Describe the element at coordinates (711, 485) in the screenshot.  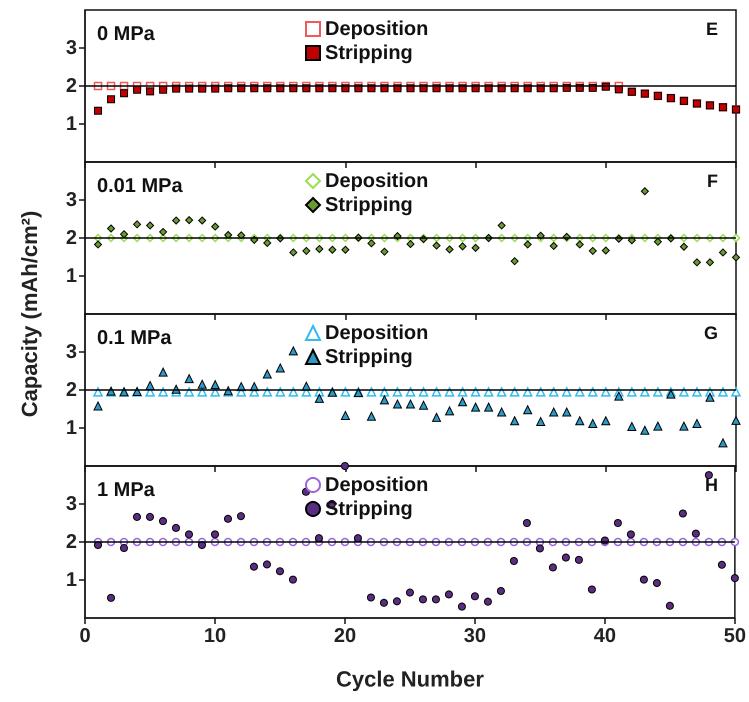
I see `annotation: H` at that location.